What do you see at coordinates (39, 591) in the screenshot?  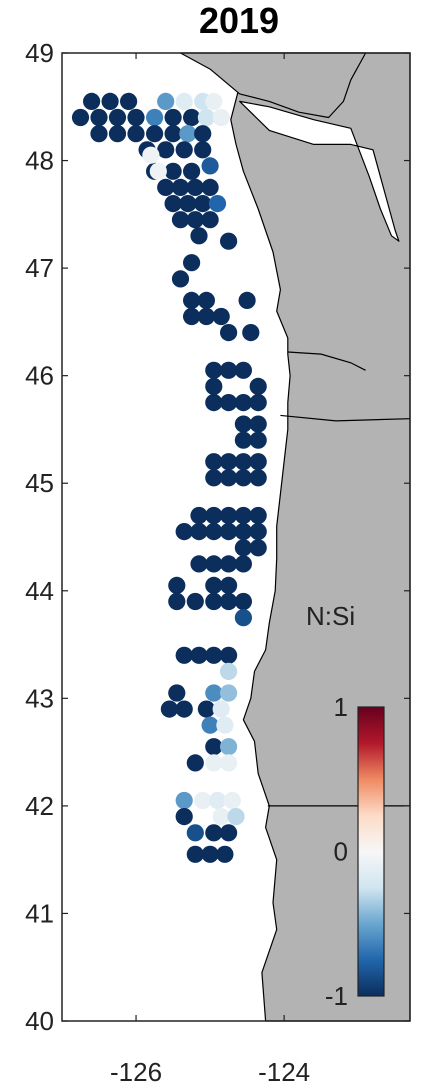 I see `y-tick-label: 44` at bounding box center [39, 591].